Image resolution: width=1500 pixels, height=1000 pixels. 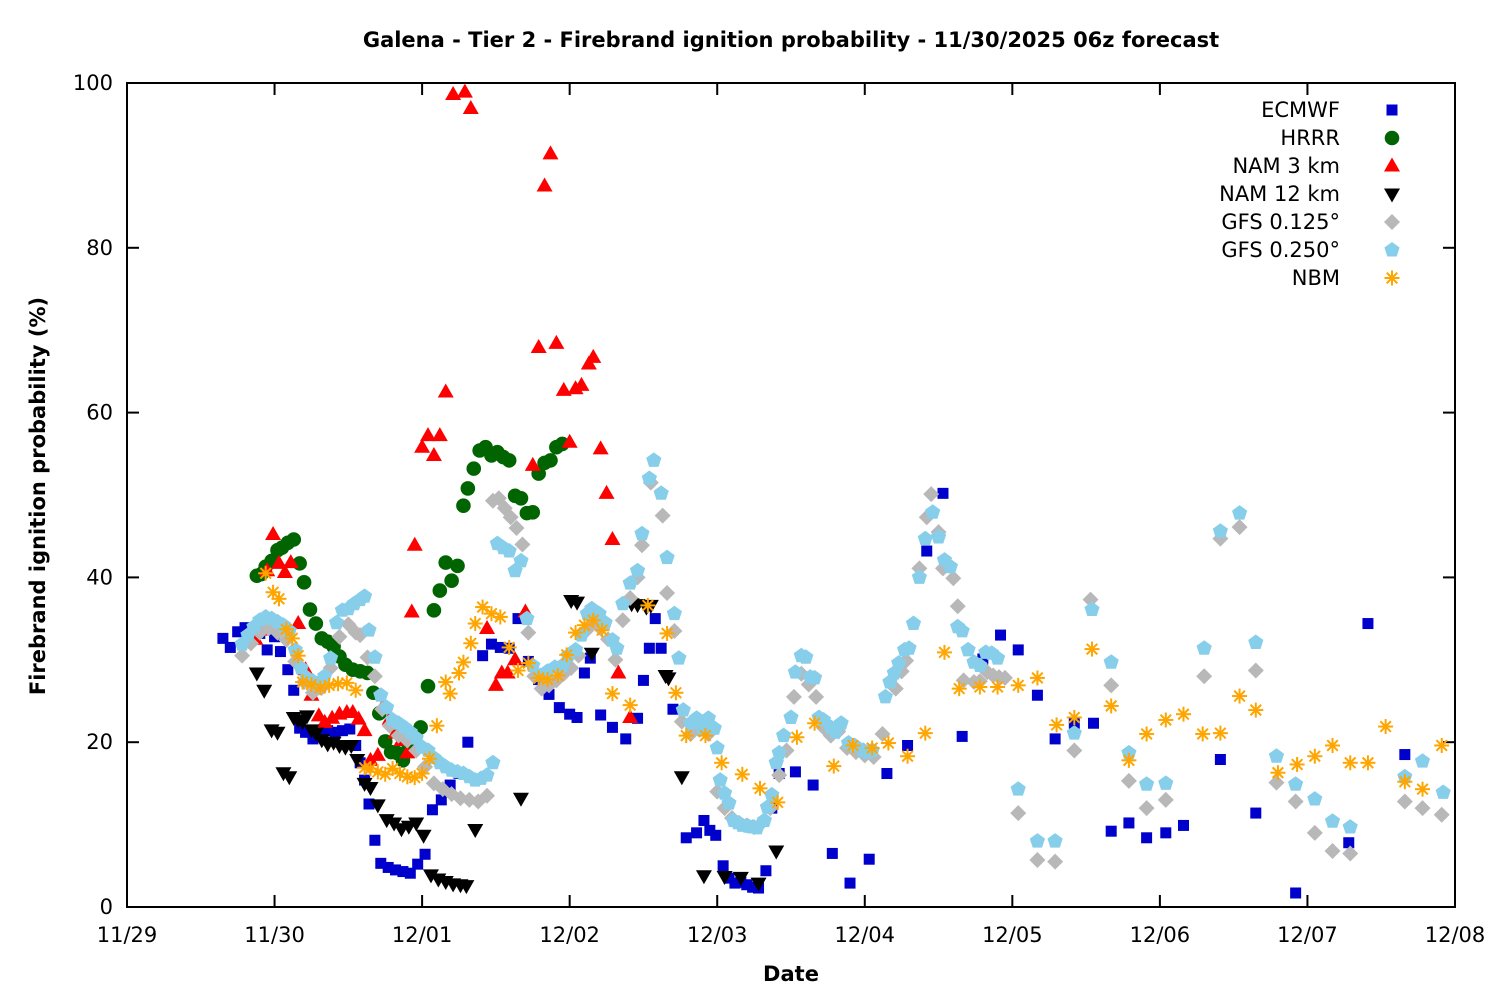 What do you see at coordinates (1392, 110) in the screenshot?
I see `ecmwf-marker-icon` at bounding box center [1392, 110].